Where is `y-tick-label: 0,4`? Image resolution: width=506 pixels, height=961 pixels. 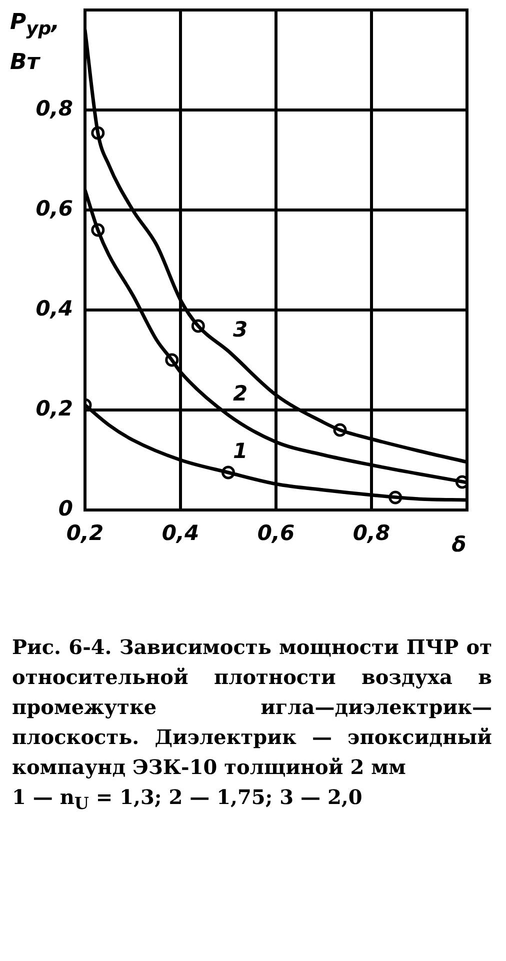 y-tick-label: 0,4 is located at coordinates (54, 308).